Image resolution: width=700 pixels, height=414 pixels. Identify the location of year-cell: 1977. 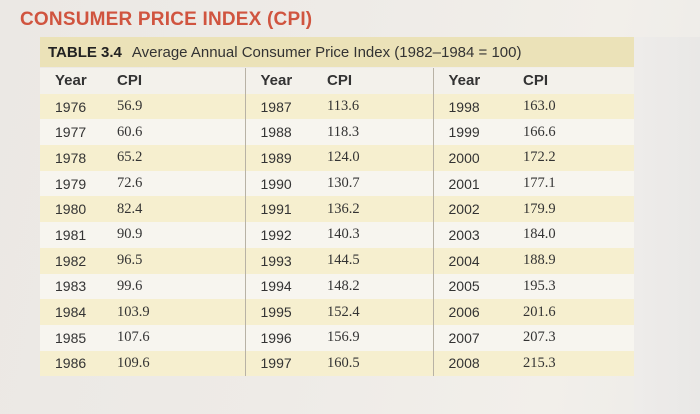
(71, 132).